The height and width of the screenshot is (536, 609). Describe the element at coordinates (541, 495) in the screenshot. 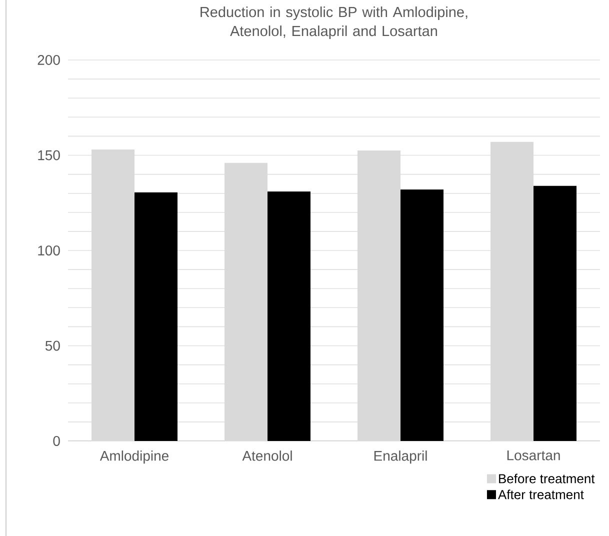

I see `legend-label: After treatment` at that location.